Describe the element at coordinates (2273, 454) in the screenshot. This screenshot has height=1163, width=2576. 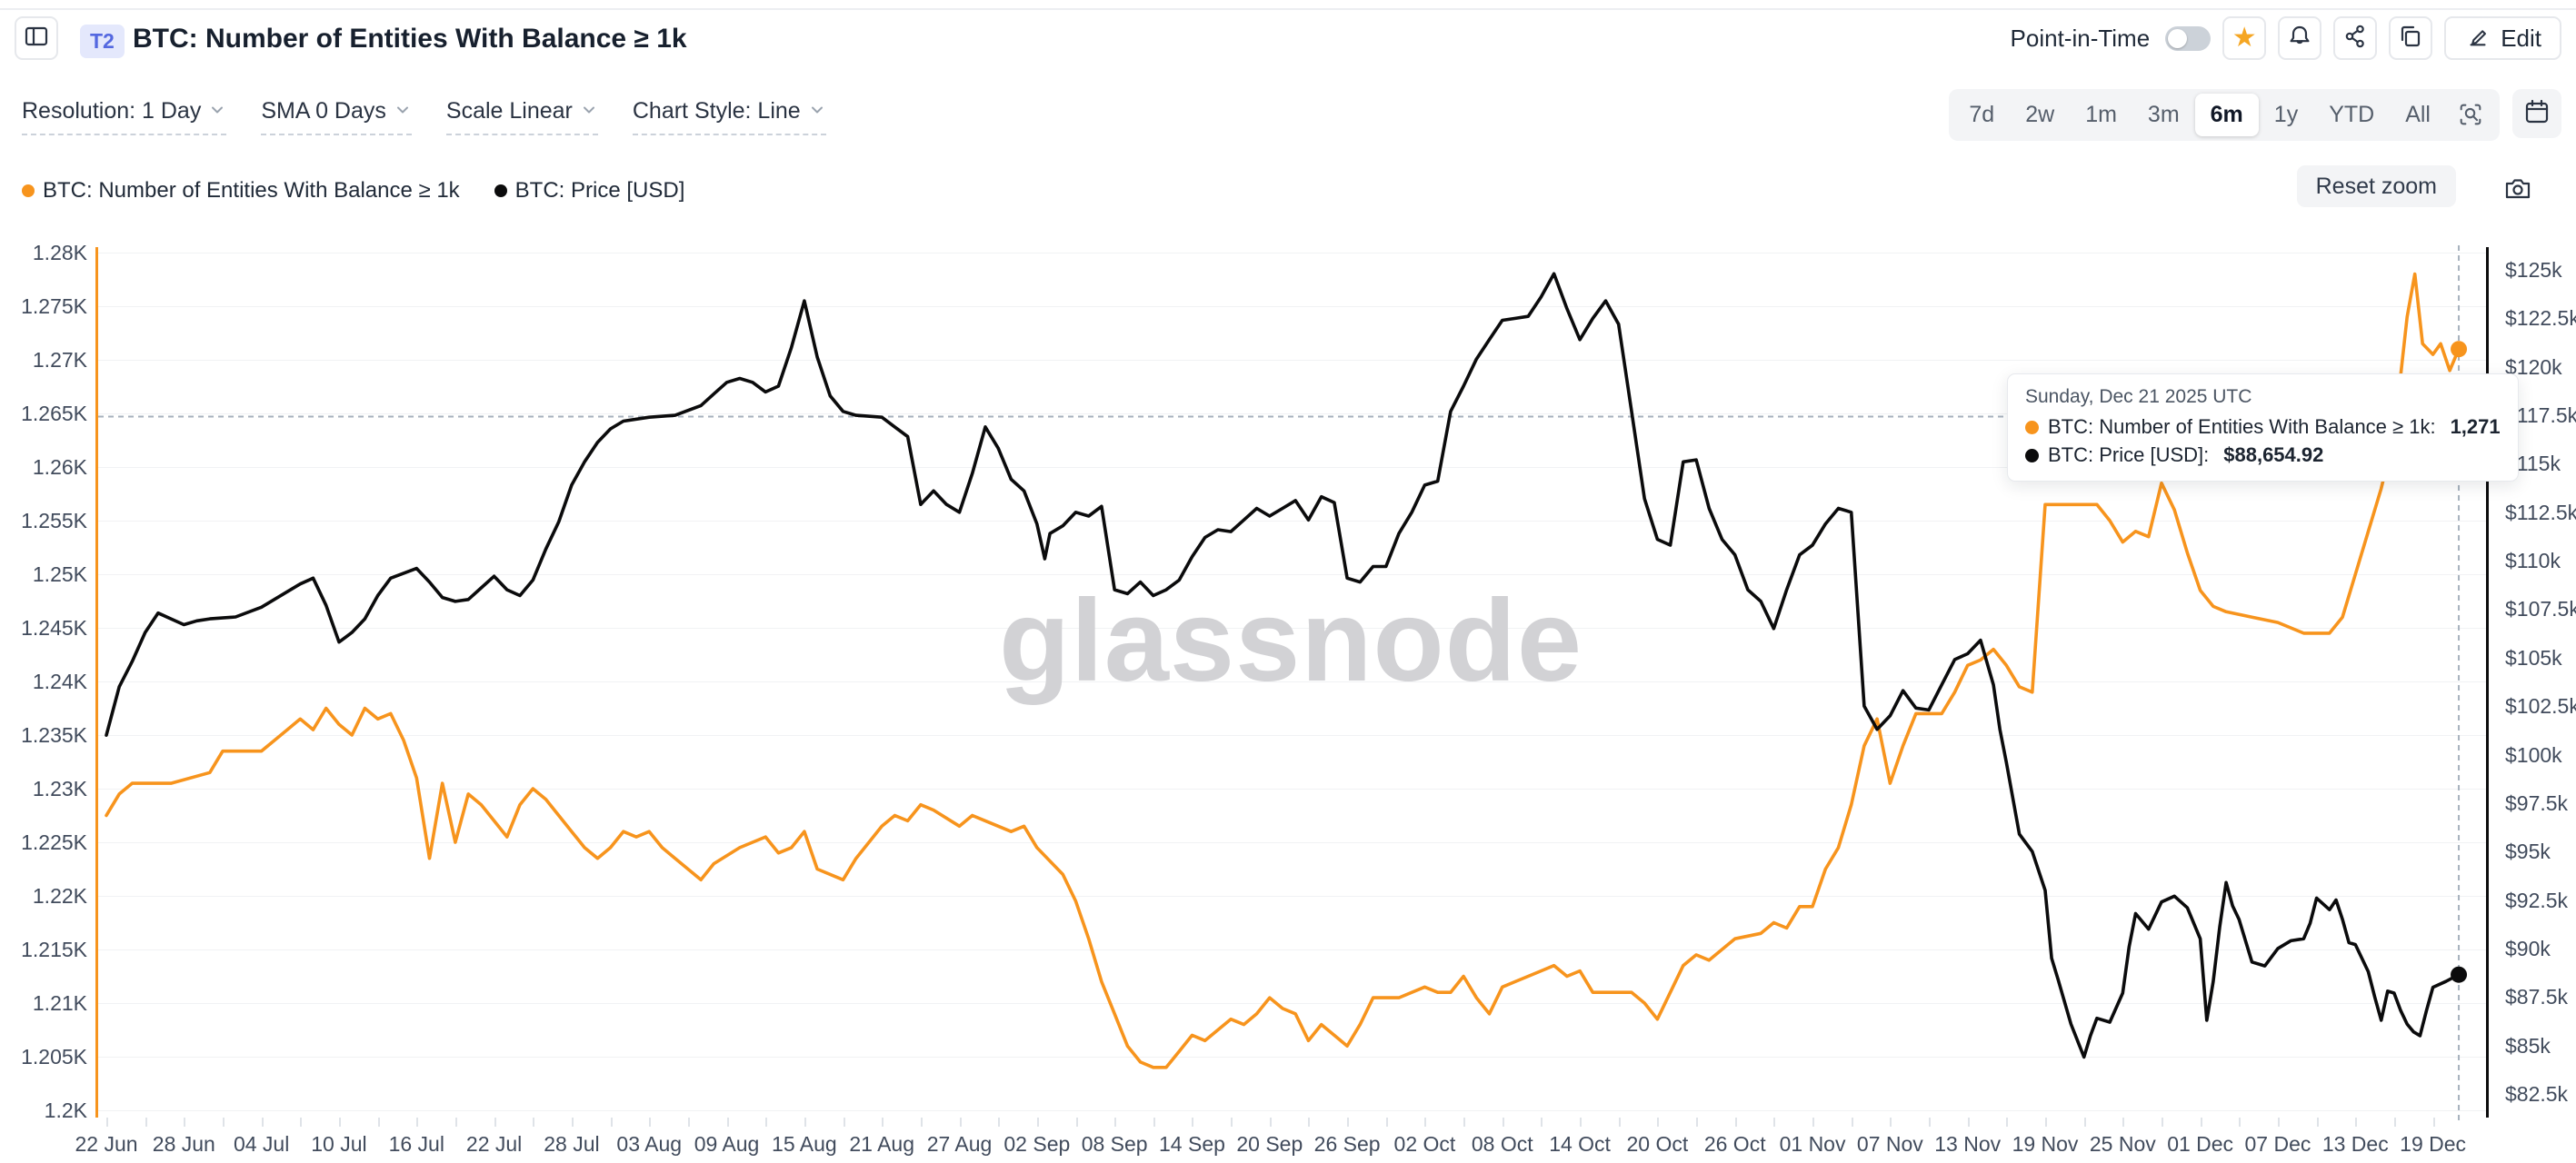
I see `tooltip-series-value: $88,654.92` at that location.